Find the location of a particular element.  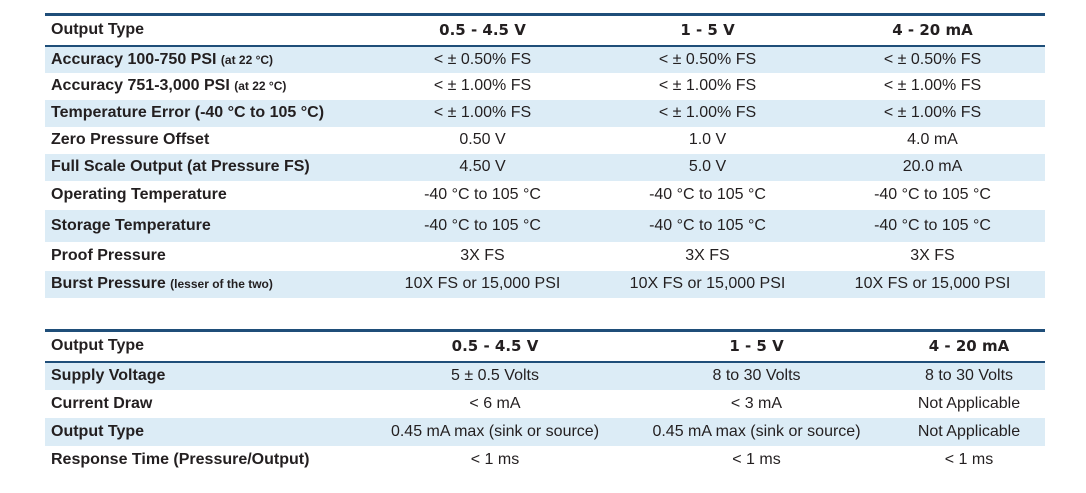

row-label: Output Type is located at coordinates (98, 431).